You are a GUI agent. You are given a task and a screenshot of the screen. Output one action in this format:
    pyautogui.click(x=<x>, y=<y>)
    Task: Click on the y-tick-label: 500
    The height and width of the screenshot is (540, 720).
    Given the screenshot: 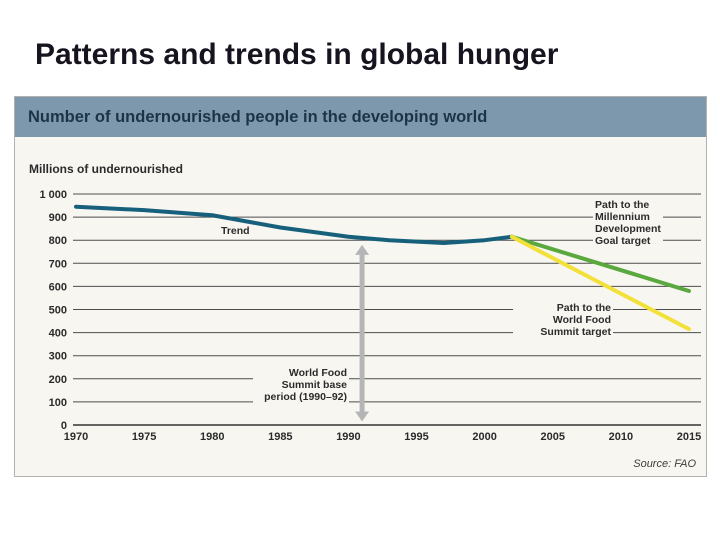 What is the action you would take?
    pyautogui.click(x=58, y=311)
    